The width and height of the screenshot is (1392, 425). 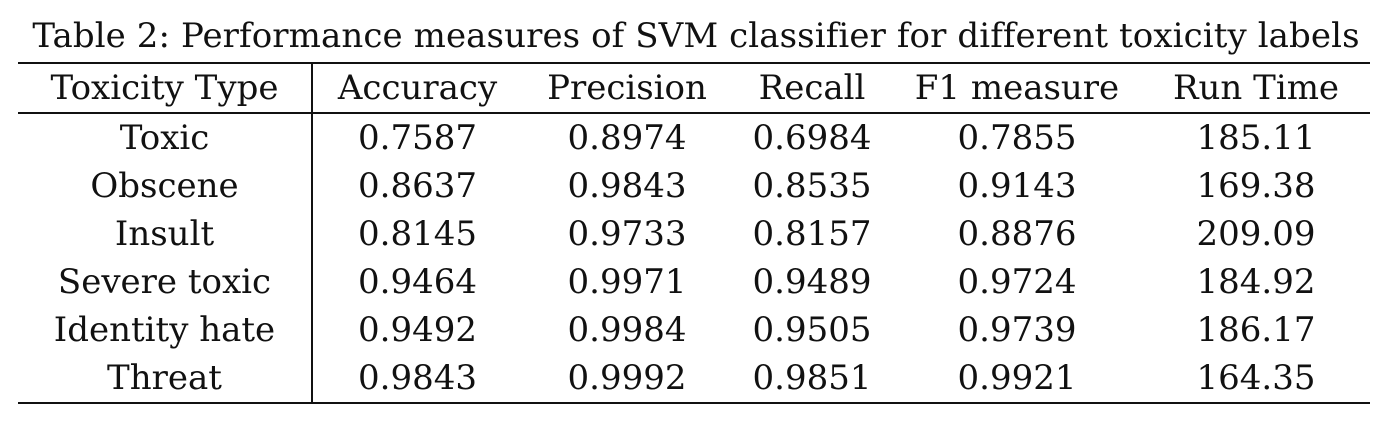 What do you see at coordinates (165, 282) in the screenshot?
I see `cell-toxicity-type: Severe toxic` at bounding box center [165, 282].